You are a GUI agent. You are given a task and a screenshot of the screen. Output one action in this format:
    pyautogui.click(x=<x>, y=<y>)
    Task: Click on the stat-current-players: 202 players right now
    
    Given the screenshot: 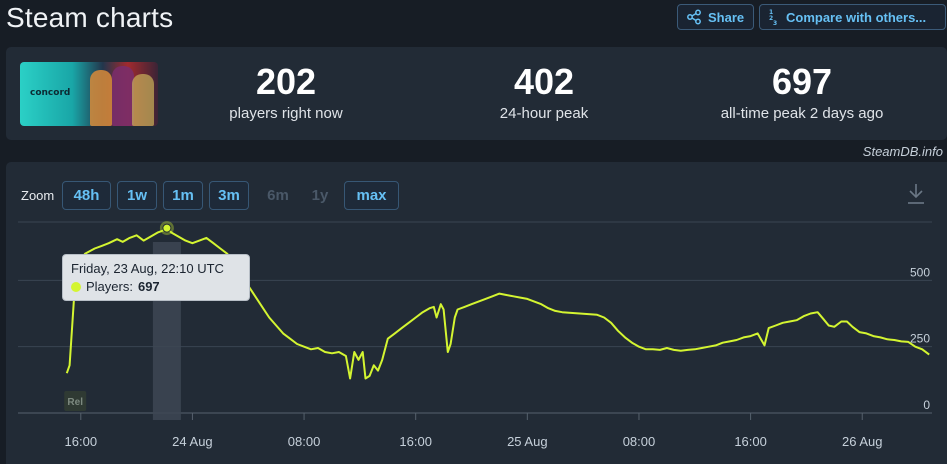 What is the action you would take?
    pyautogui.click(x=286, y=92)
    